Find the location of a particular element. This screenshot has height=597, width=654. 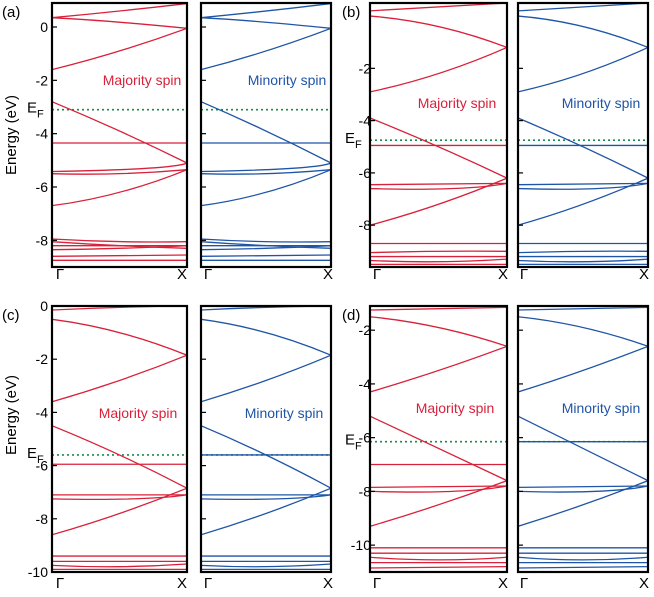

panel-label: (d) is located at coordinates (351, 315).